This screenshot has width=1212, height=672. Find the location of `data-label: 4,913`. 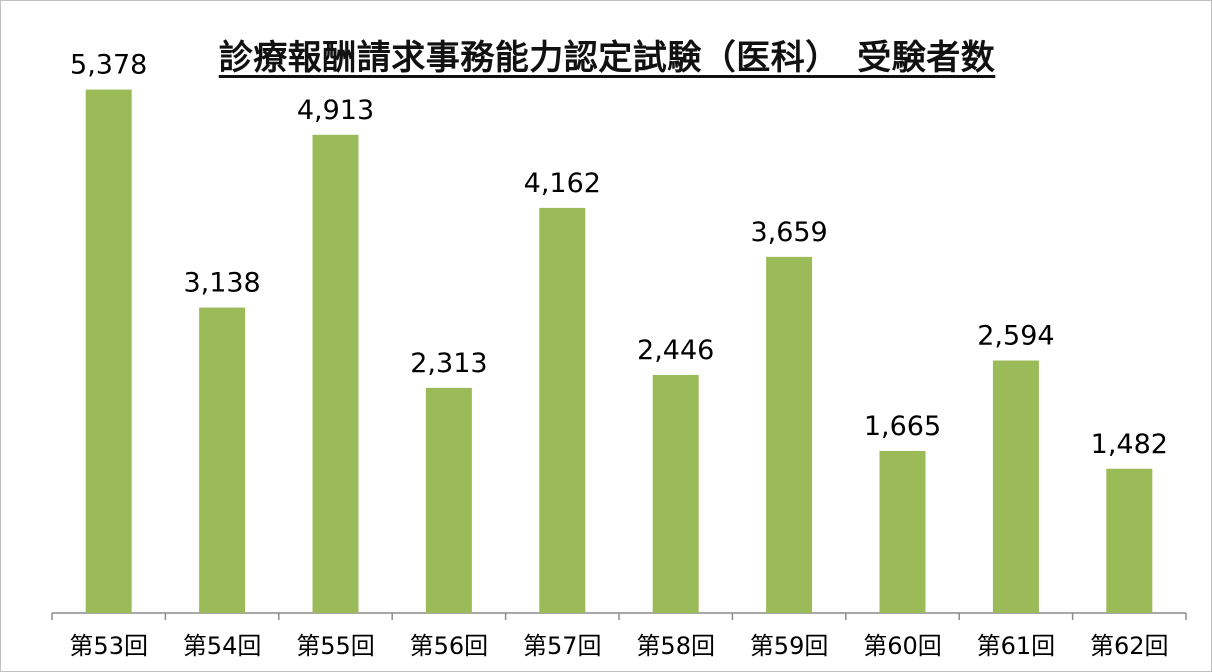

data-label: 4,913 is located at coordinates (335, 110).